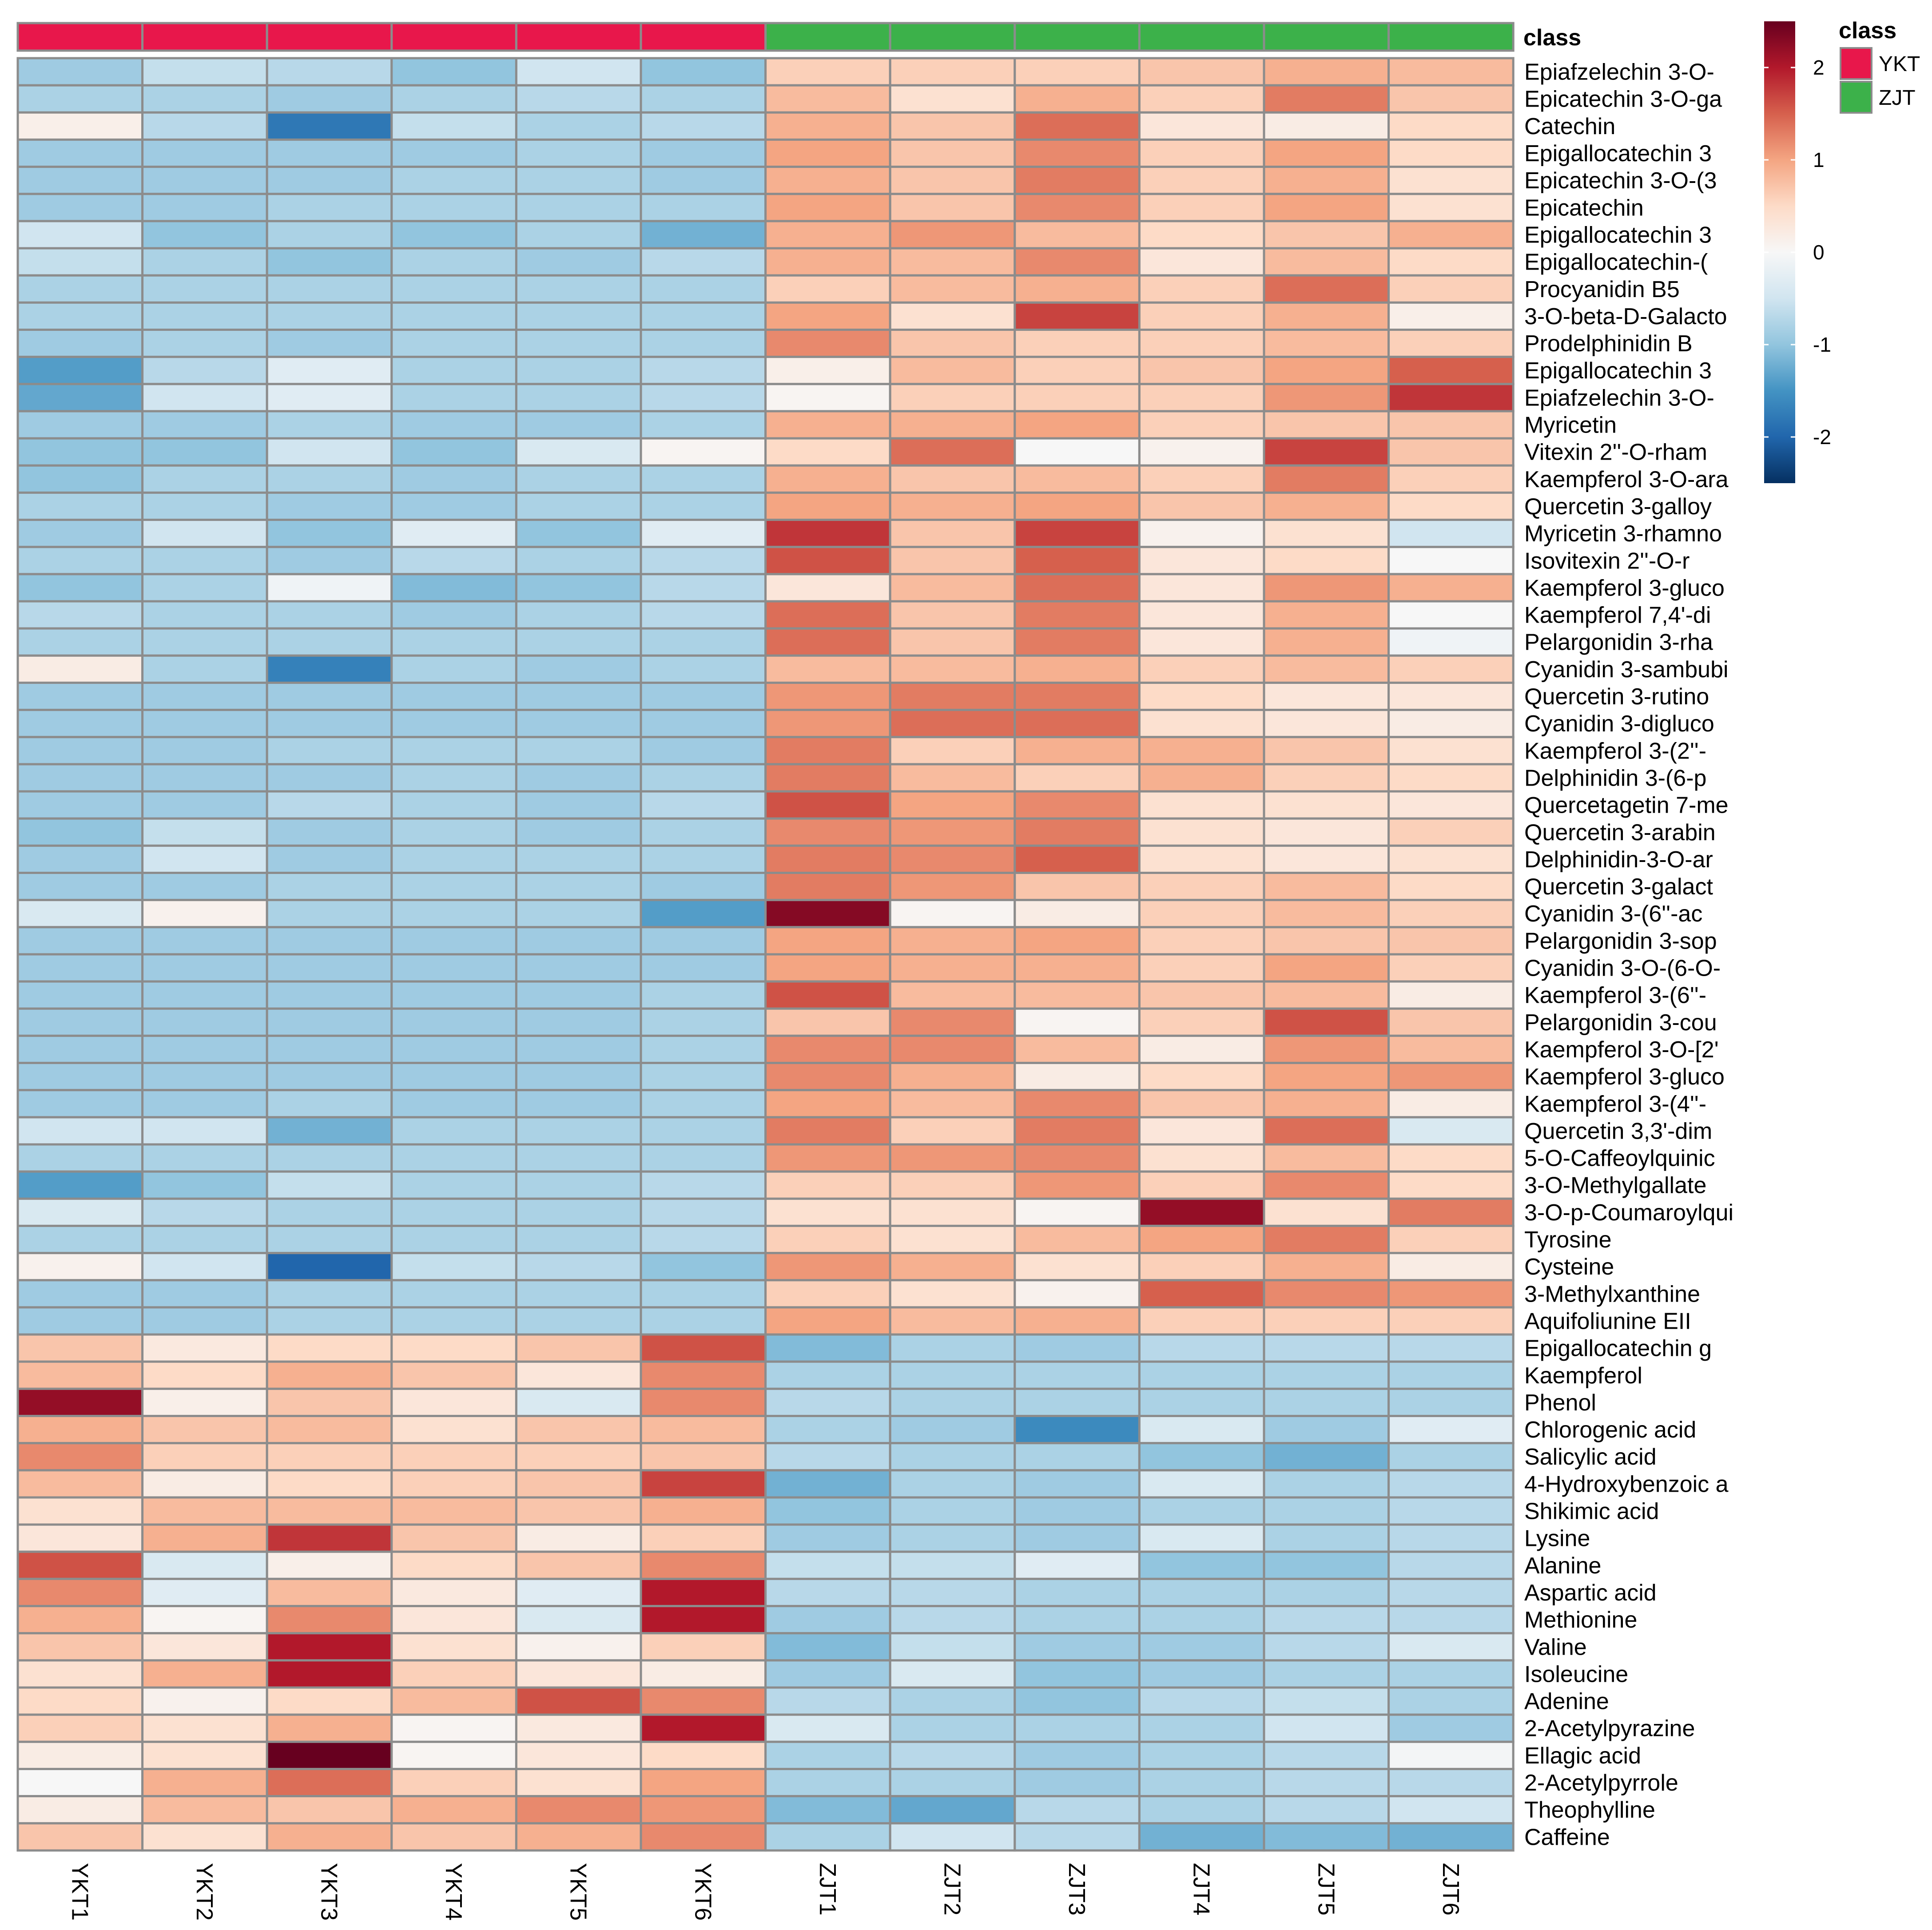 The width and height of the screenshot is (1932, 1930). What do you see at coordinates (1779, 252) in the screenshot?
I see `color-scale-bar` at bounding box center [1779, 252].